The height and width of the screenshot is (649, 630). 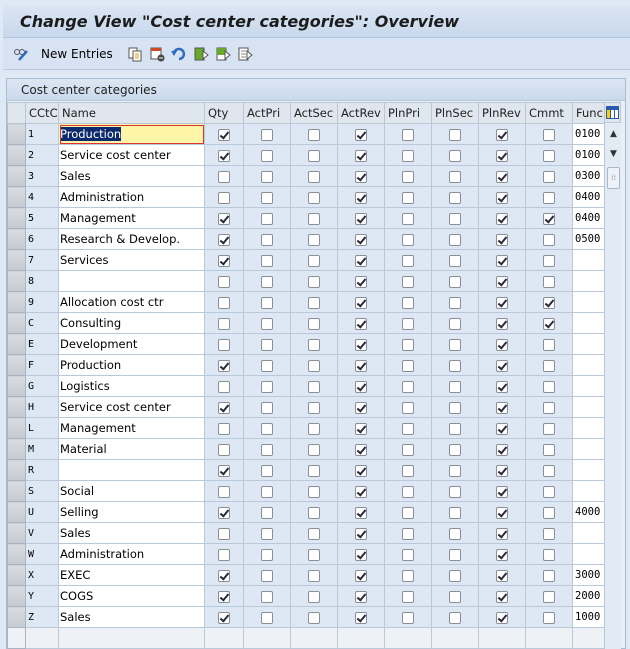 I want to click on name-input: Management, so click(x=131, y=218).